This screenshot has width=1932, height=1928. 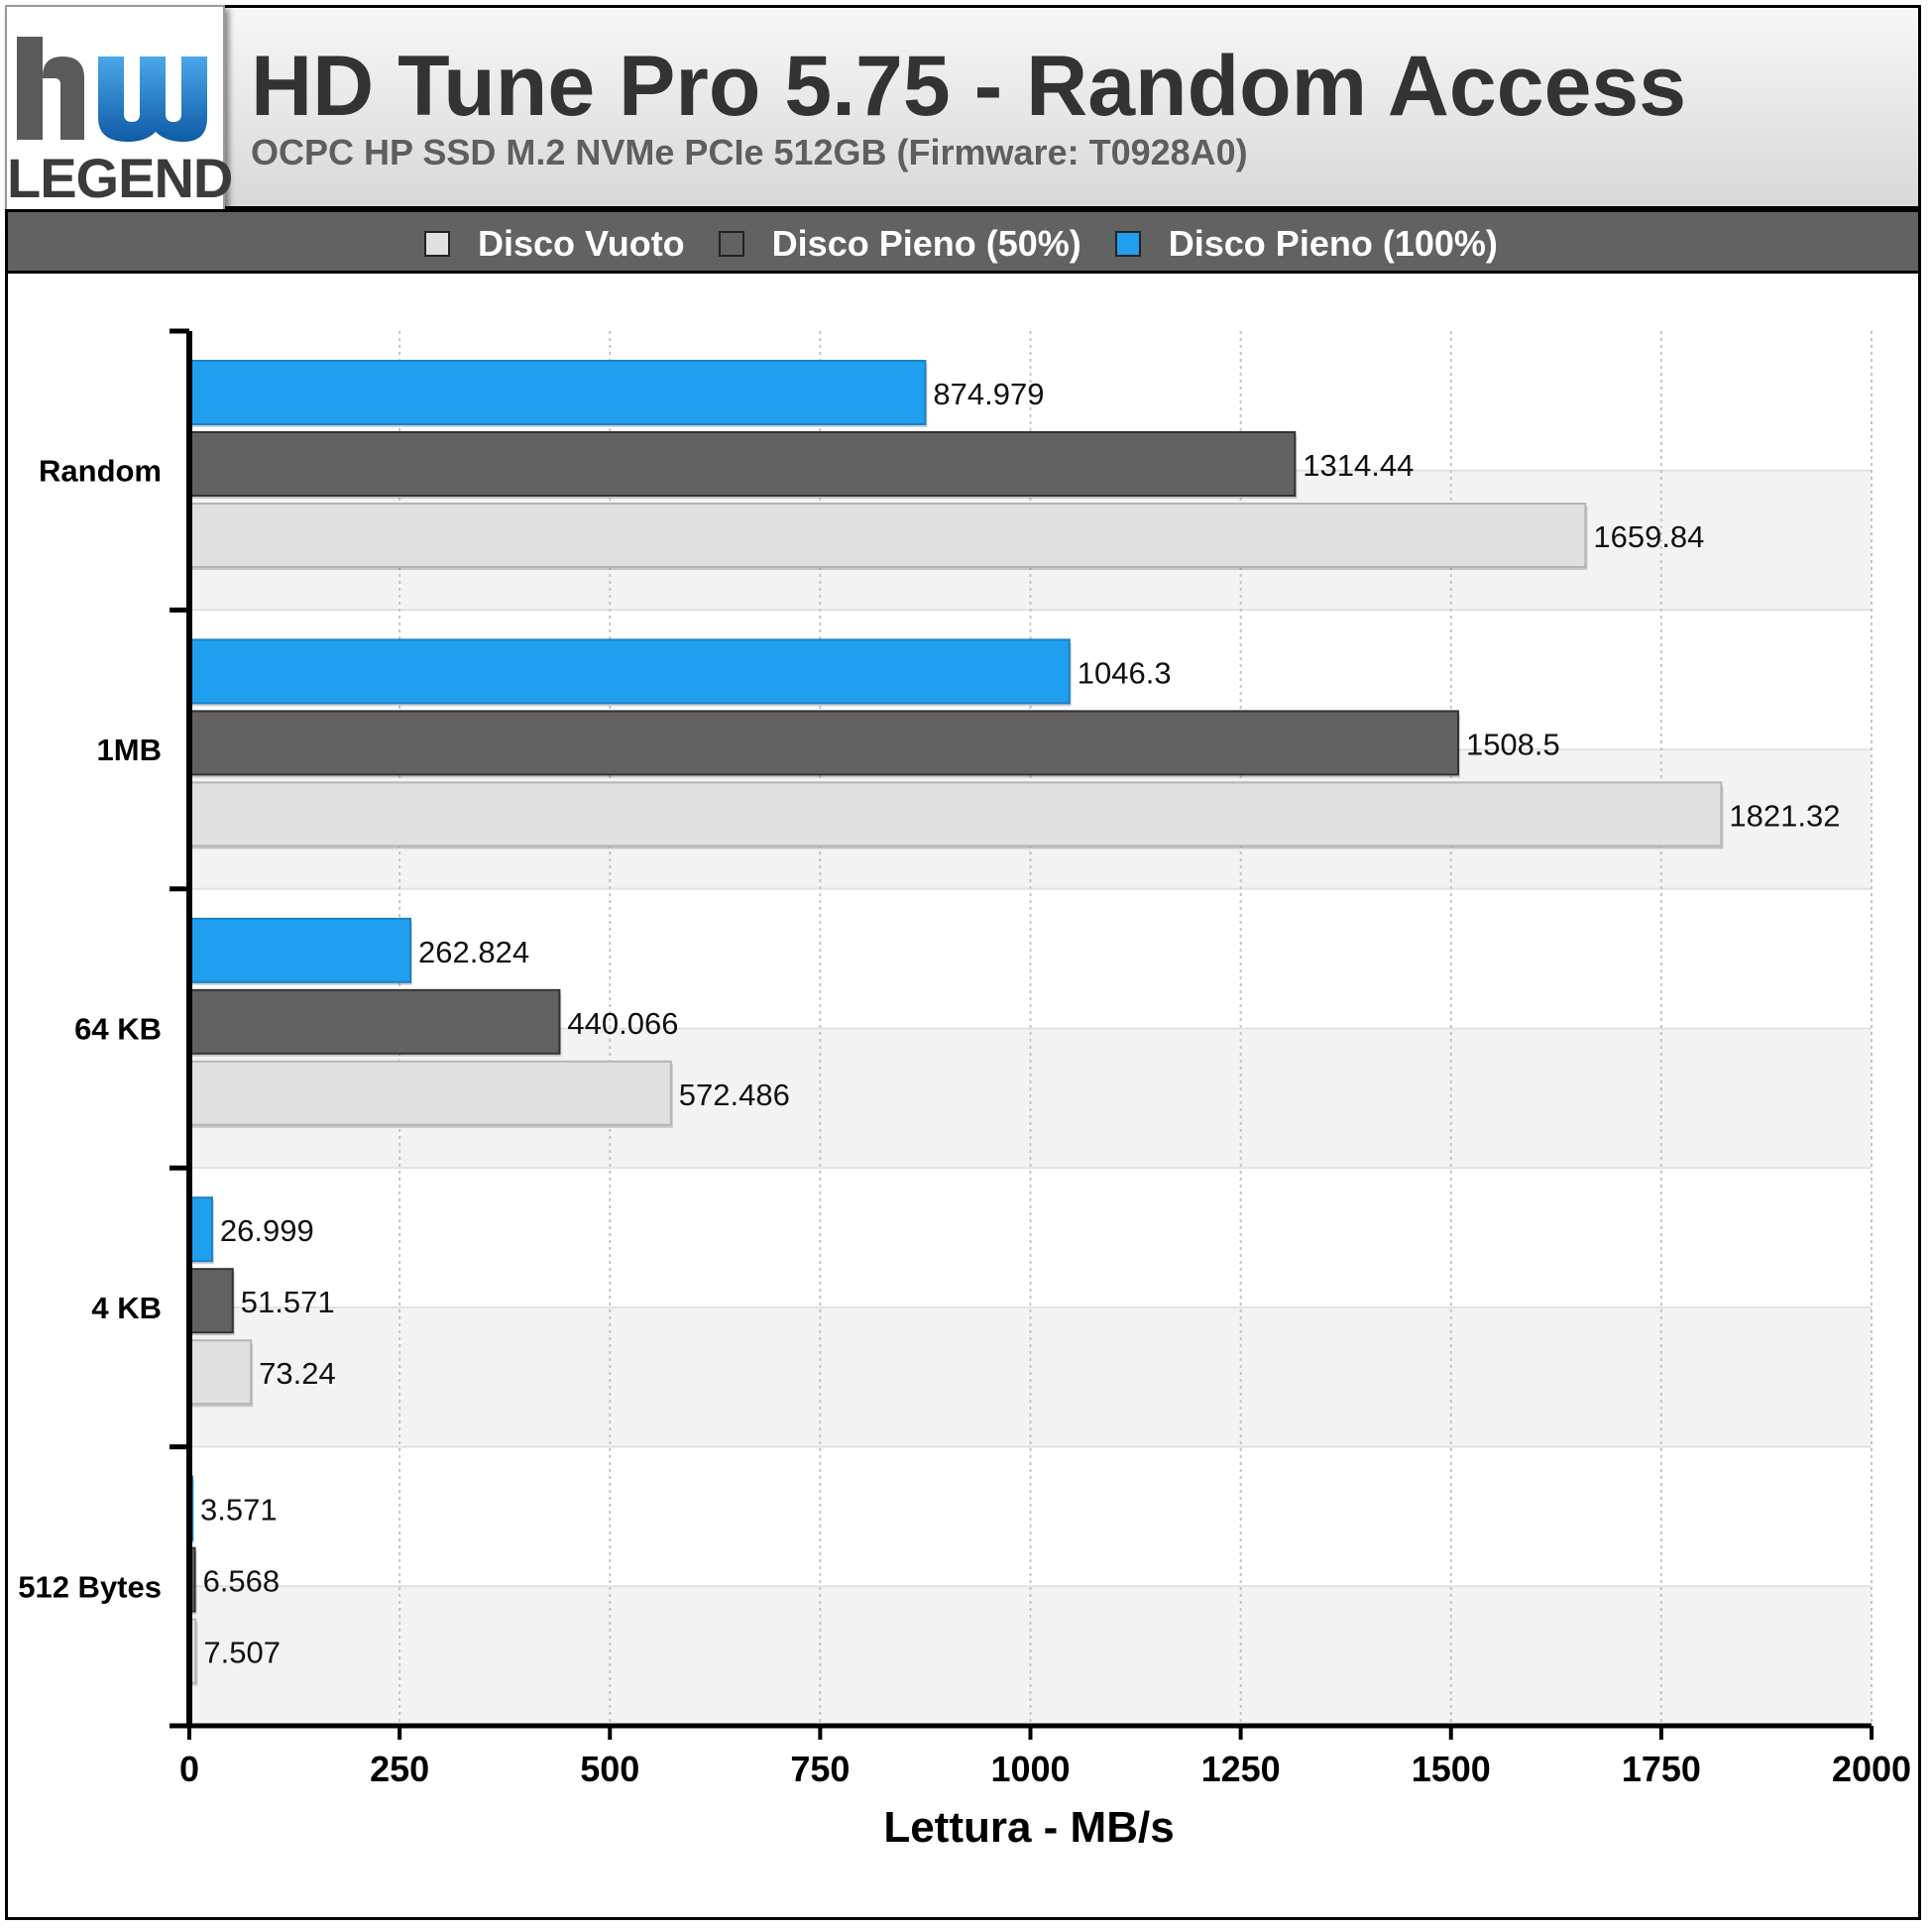 What do you see at coordinates (1030, 1769) in the screenshot?
I see `x-tick-label: 1000` at bounding box center [1030, 1769].